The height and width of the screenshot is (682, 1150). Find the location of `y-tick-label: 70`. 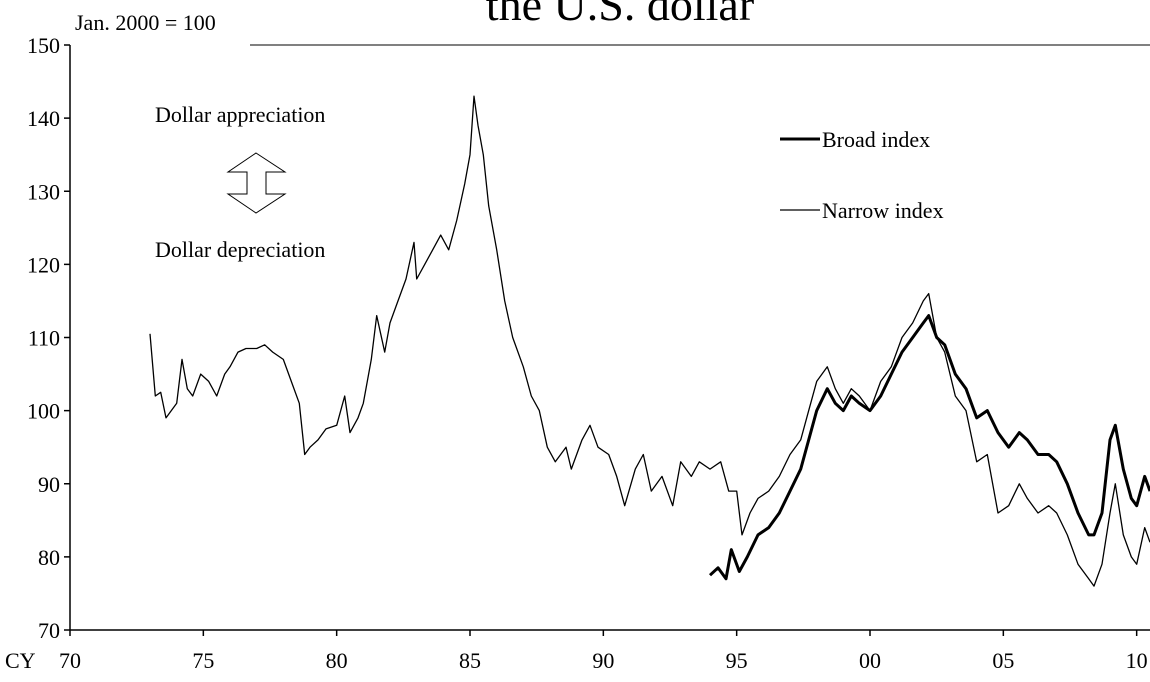

y-tick-label: 70 is located at coordinates (49, 630).